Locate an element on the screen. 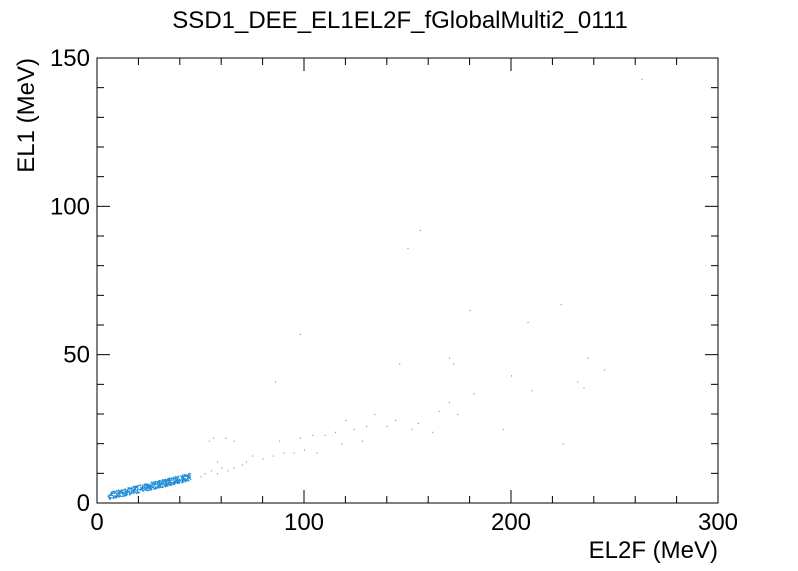 The width and height of the screenshot is (798, 571). y-tick-label: 0 is located at coordinates (83, 503).